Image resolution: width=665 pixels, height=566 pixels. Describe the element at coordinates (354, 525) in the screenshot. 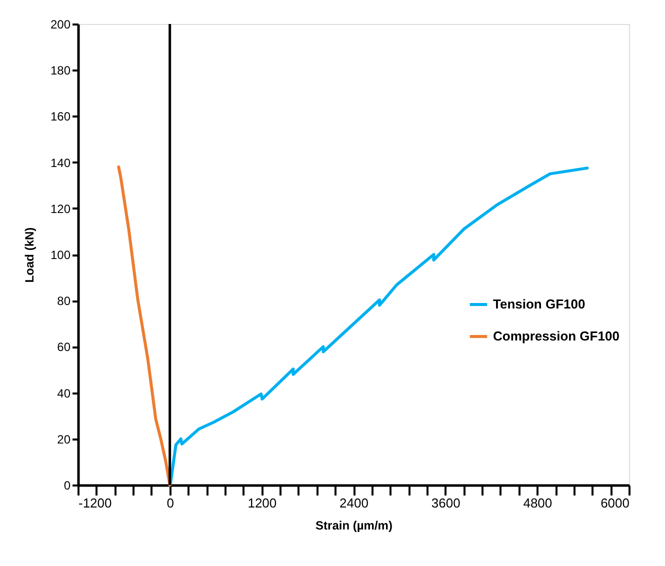

I see `x-axis-title: Strain (µm/m)` at that location.